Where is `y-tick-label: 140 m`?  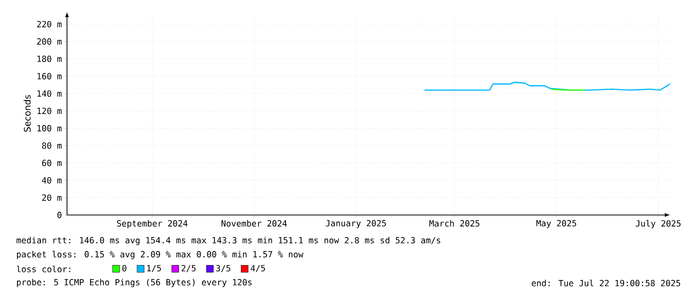 y-tick-label: 140 m is located at coordinates (50, 93).